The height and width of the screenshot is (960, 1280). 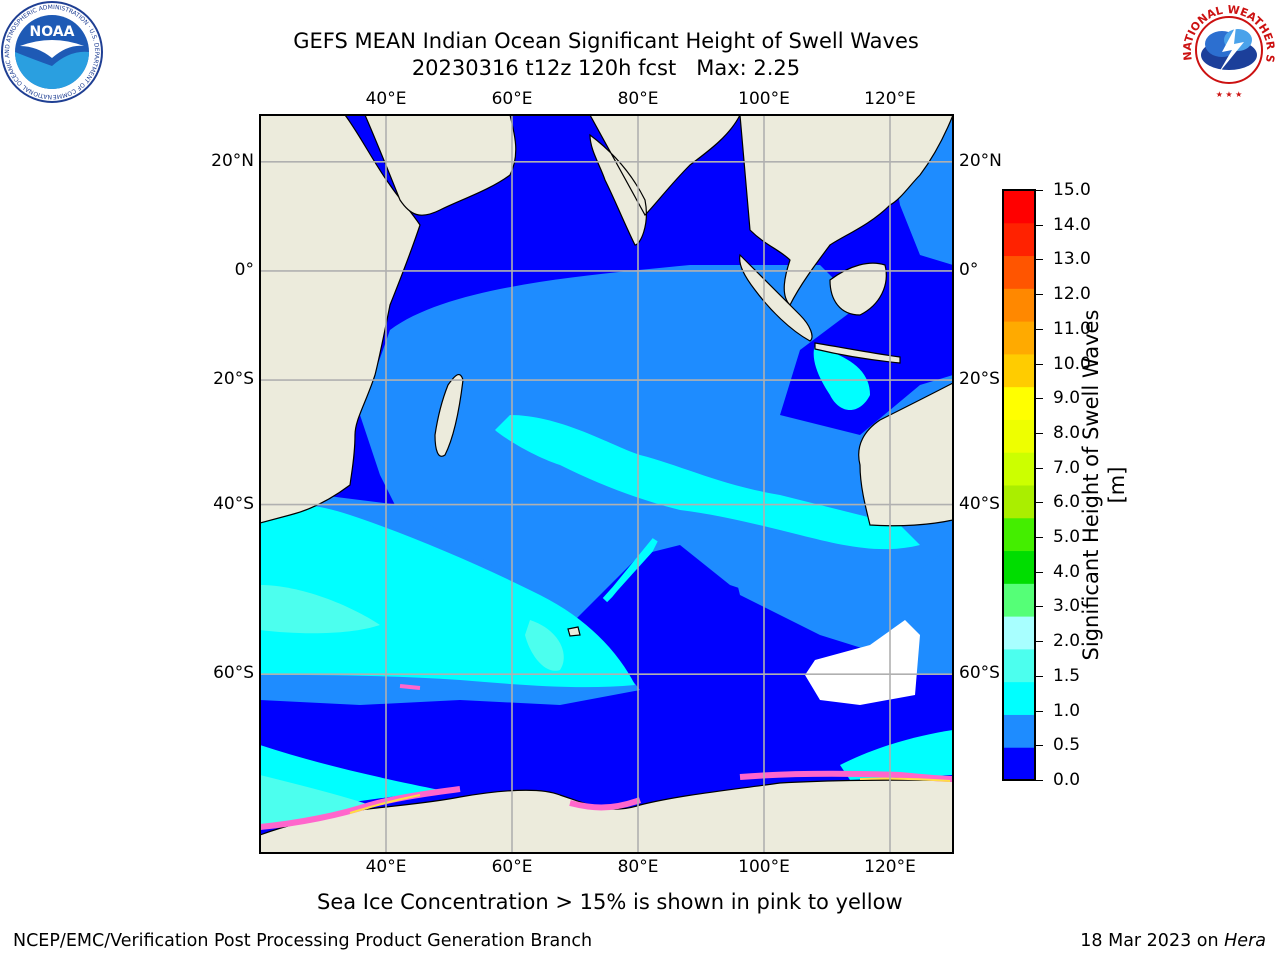 What do you see at coordinates (707, 482) in the screenshot?
I see `swell-band-1-0-1-5-subtropical` at bounding box center [707, 482].